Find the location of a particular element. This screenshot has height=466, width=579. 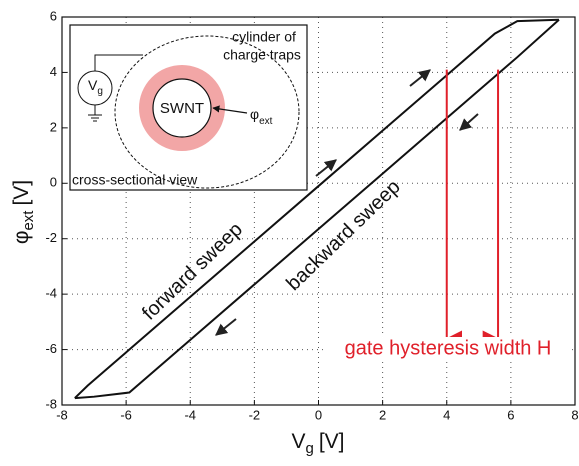

swnt is located at coordinates (182, 108).